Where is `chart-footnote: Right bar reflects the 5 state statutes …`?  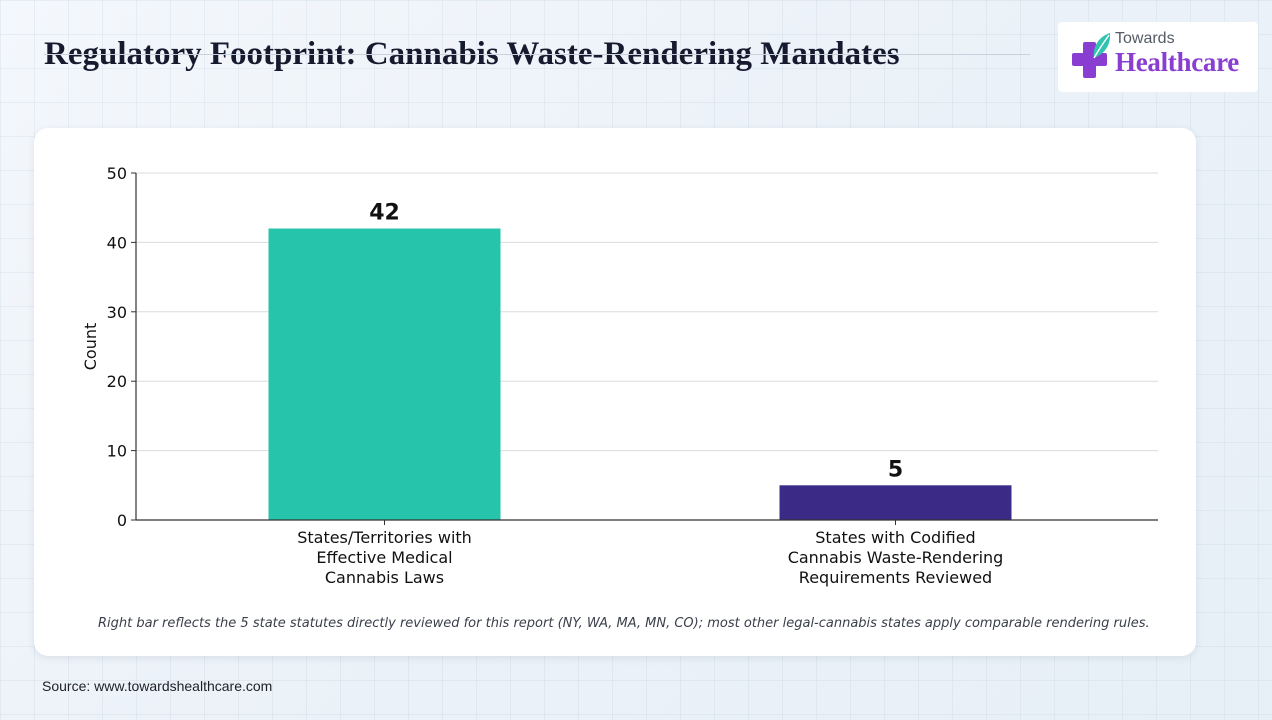 chart-footnote: Right bar reflects the 5 state statutes … is located at coordinates (624, 623).